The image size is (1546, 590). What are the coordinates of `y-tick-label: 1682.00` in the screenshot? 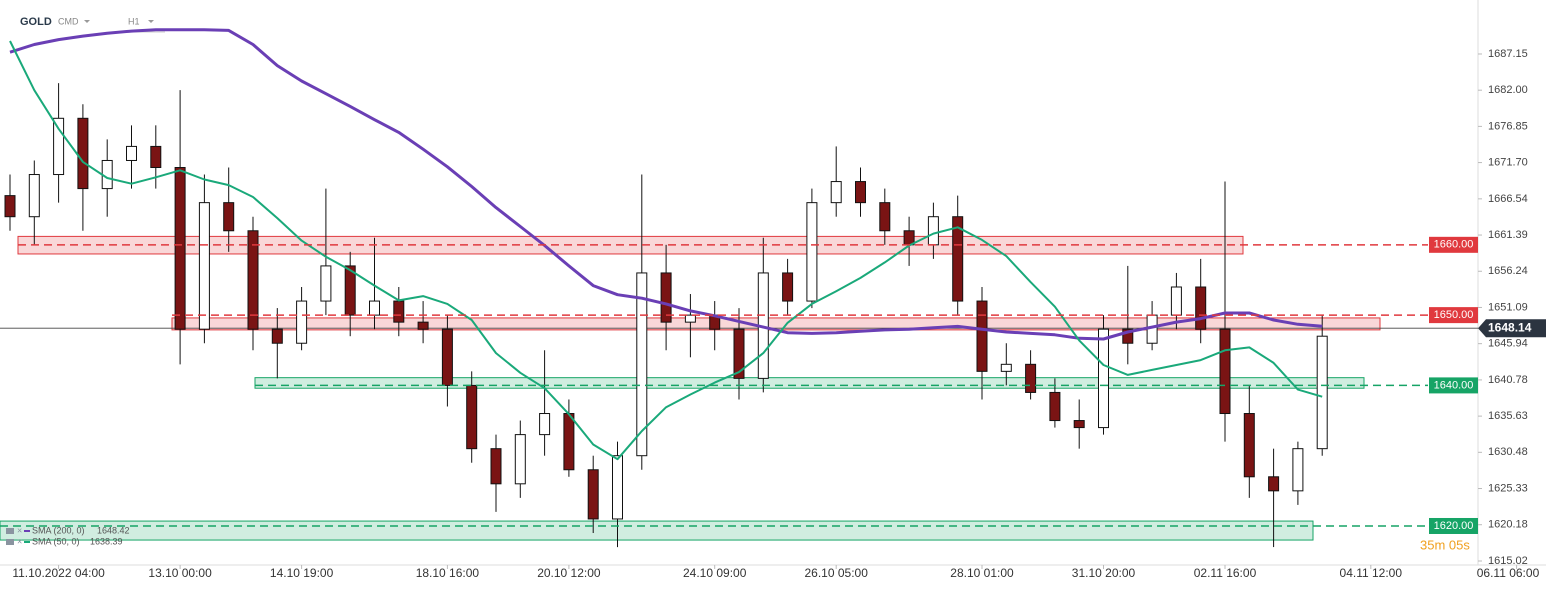 It's located at (1508, 90).